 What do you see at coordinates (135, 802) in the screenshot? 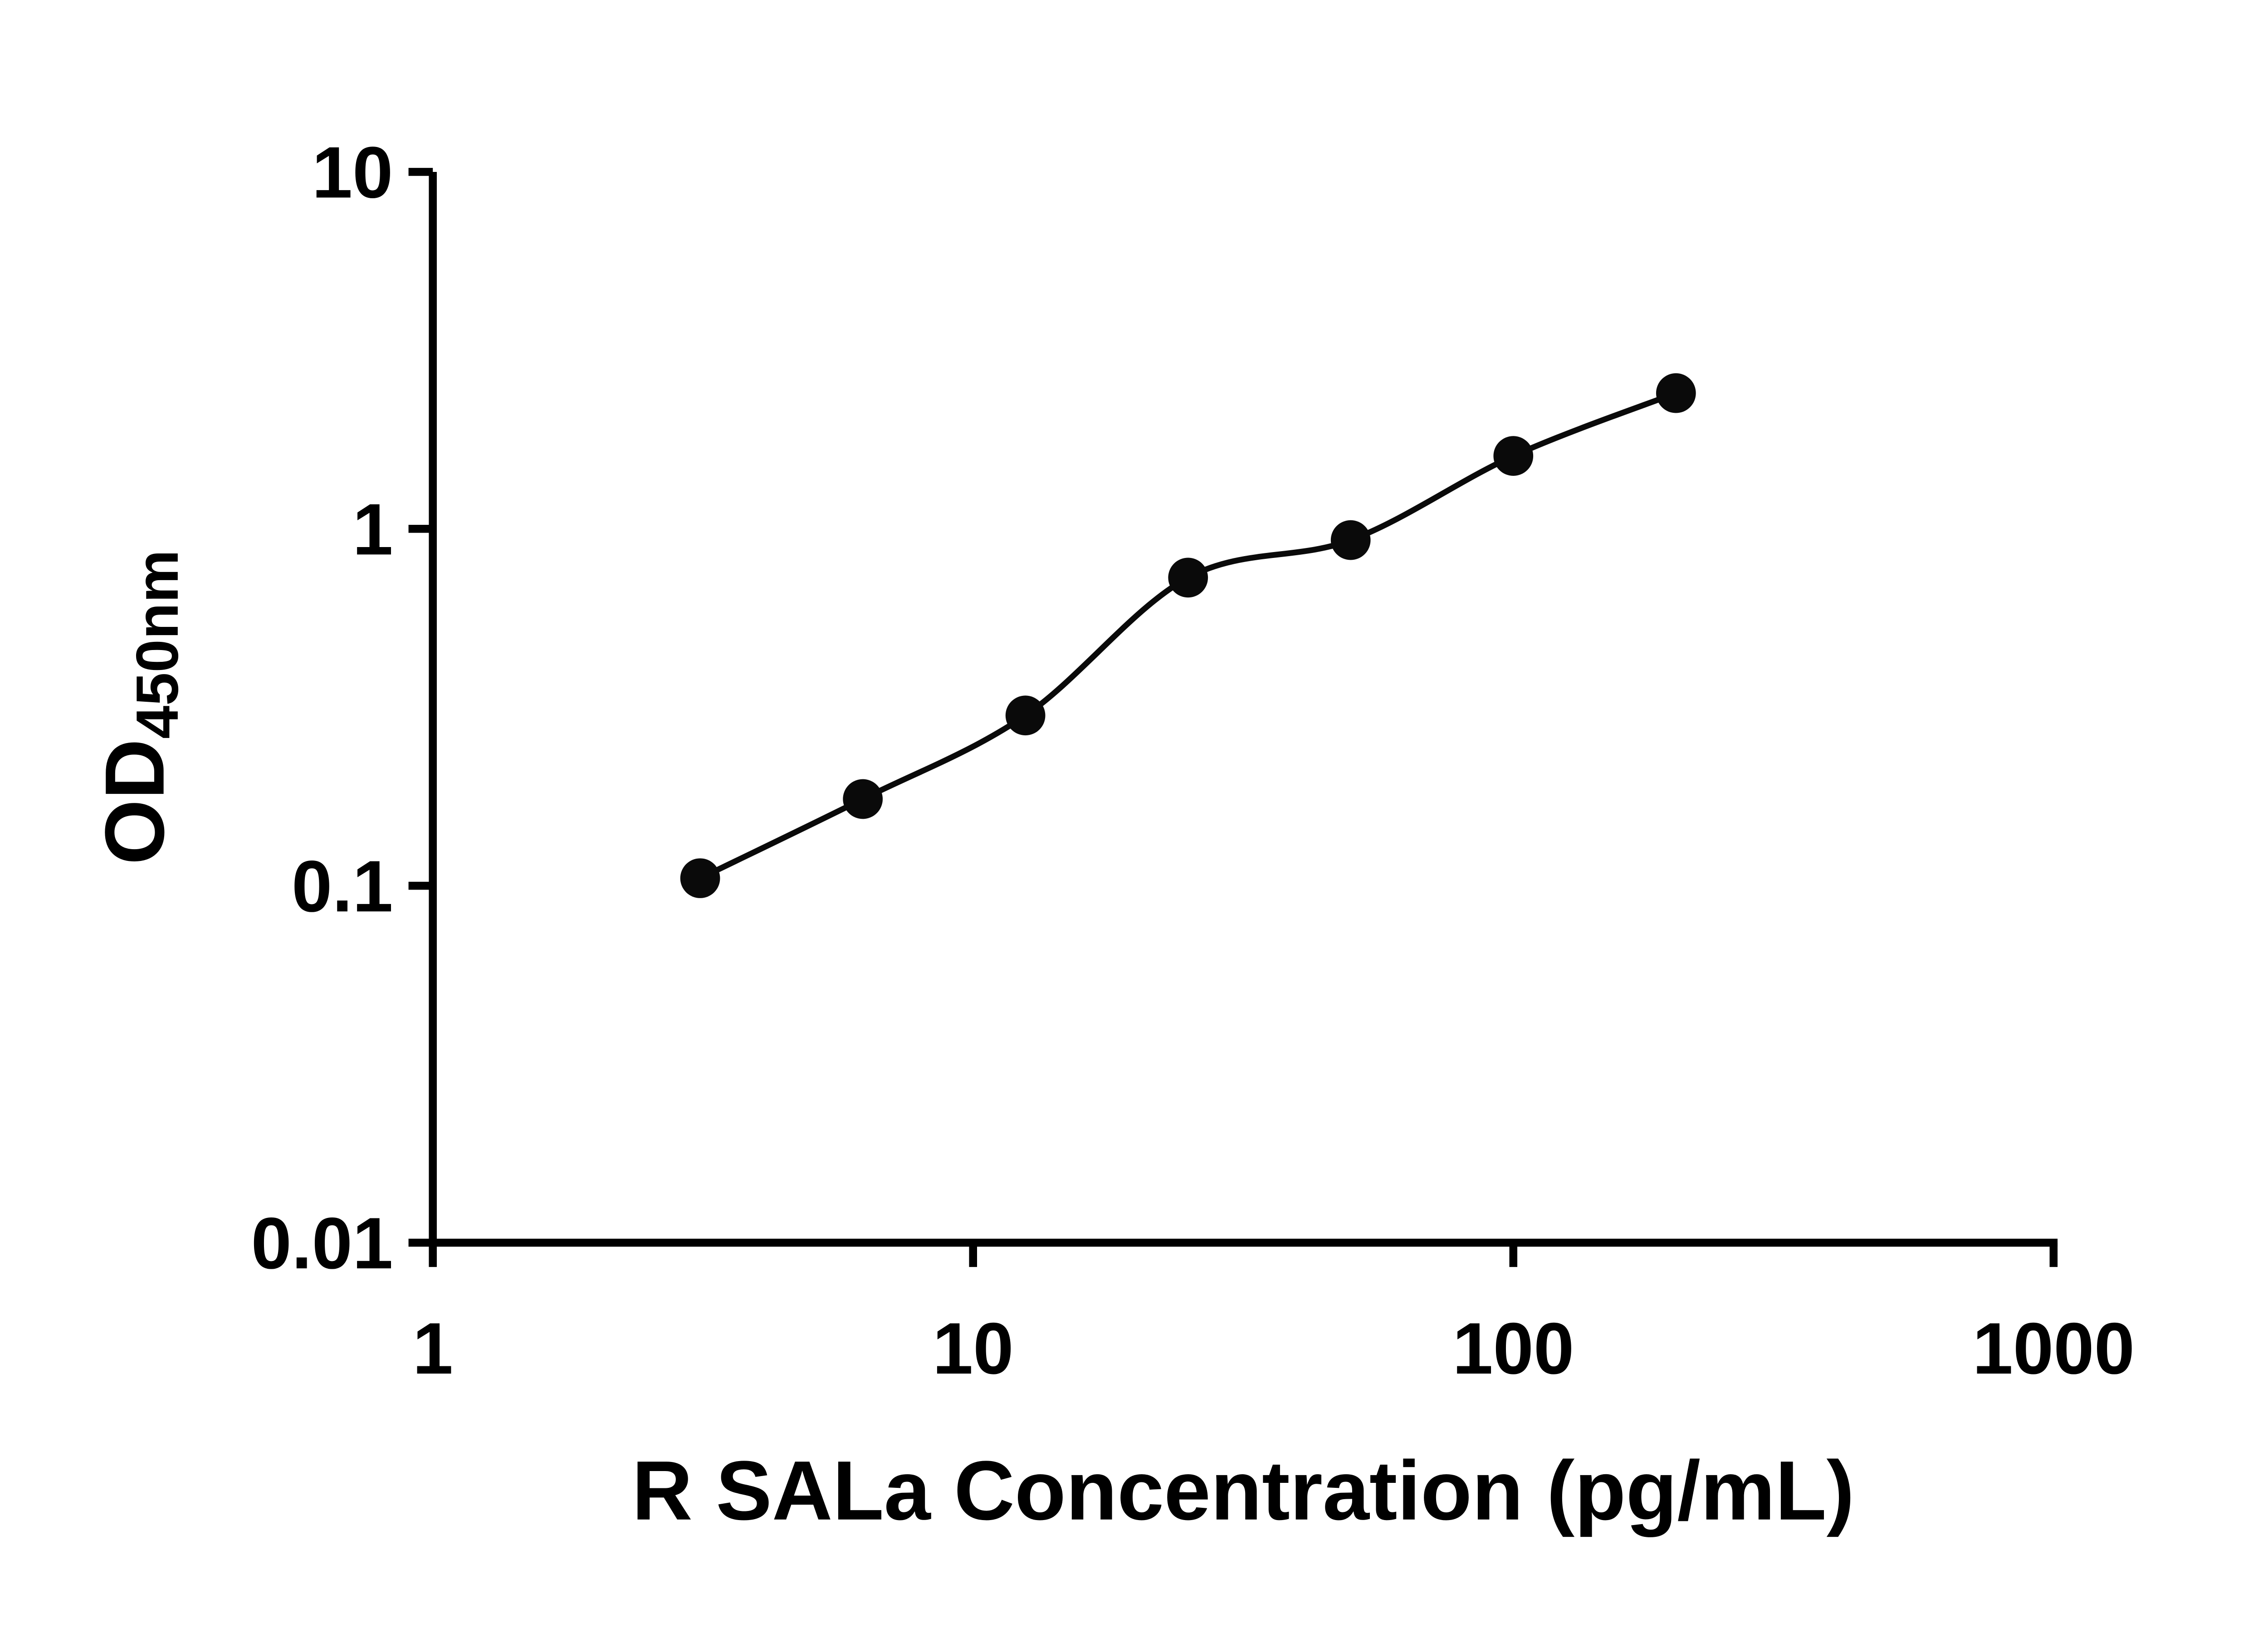
I see `y-axis-title-main: OD` at bounding box center [135, 802].